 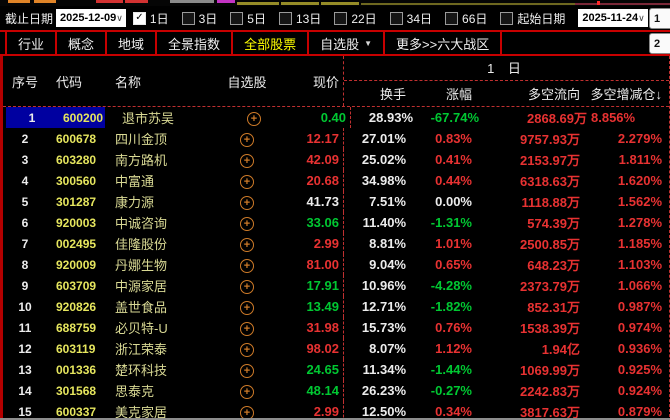 I want to click on period-checkbox-3: 5日, so click(x=248, y=18).